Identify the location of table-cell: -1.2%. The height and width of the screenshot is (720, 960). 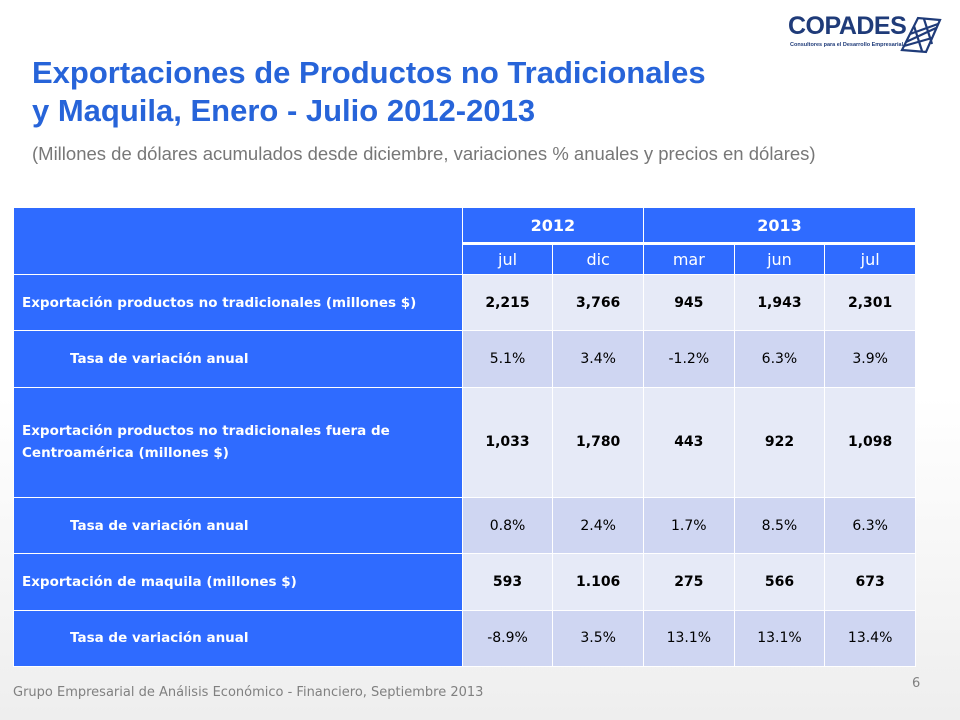
(688, 359).